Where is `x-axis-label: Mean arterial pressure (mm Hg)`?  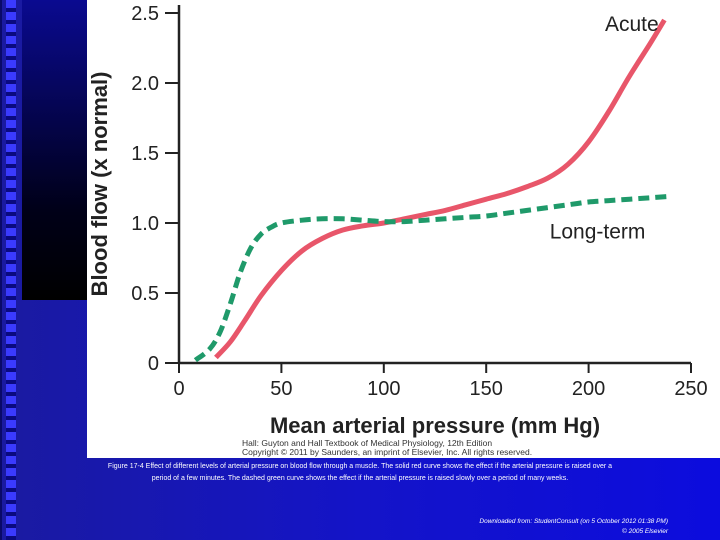 x-axis-label: Mean arterial pressure (mm Hg) is located at coordinates (435, 425).